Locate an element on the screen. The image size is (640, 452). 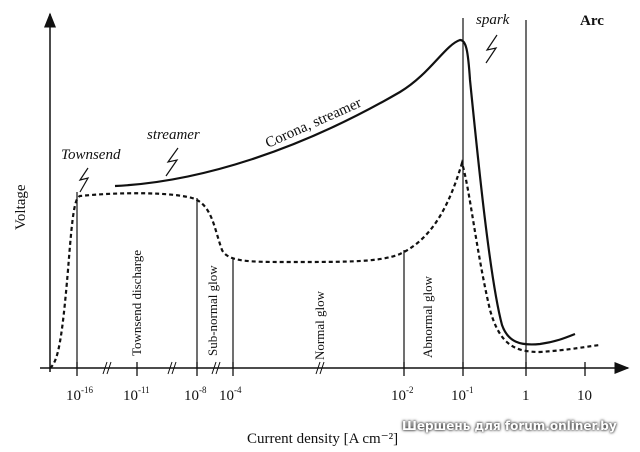
watermark: Шершень для forum.onliner.by is located at coordinates (509, 426).